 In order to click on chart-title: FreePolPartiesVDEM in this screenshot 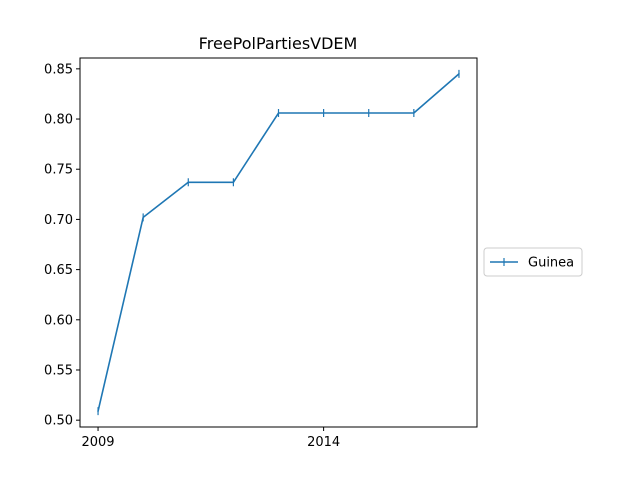, I will do `click(278, 43)`.